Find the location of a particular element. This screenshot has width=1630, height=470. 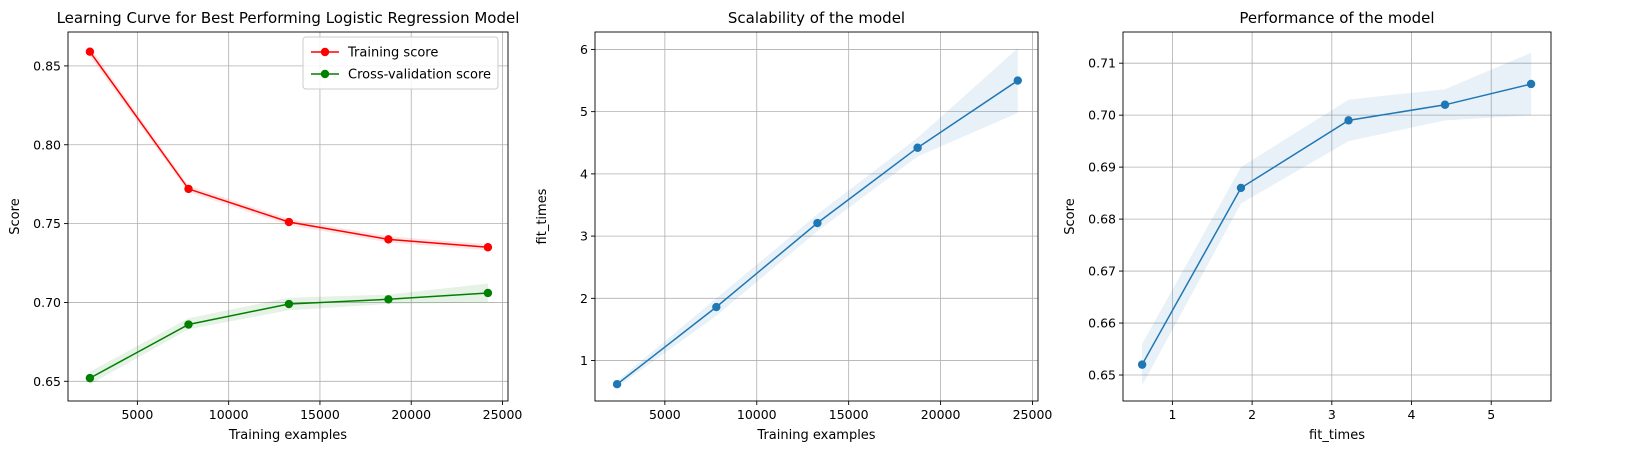

chart-title: Performance of the model is located at coordinates (1336, 18).